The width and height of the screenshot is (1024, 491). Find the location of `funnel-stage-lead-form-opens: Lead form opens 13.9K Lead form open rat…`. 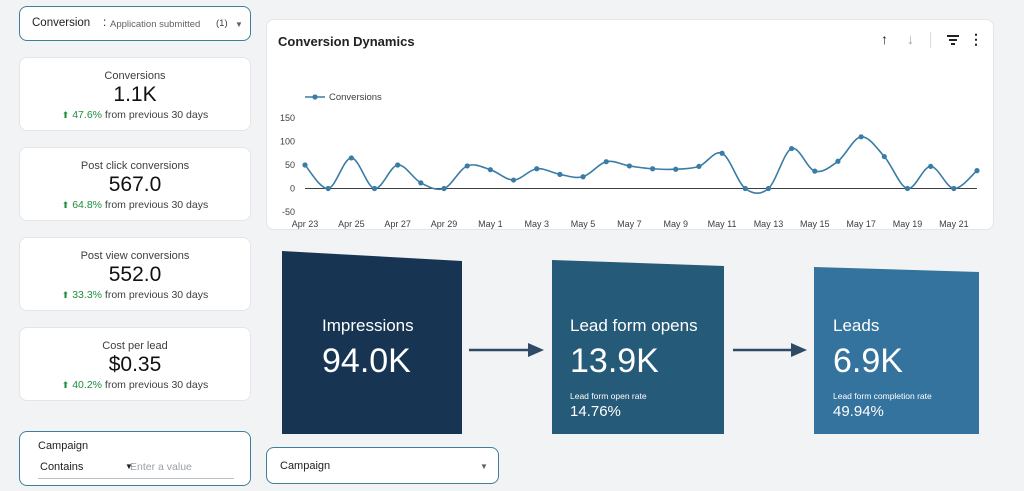

funnel-stage-lead-form-opens: Lead form opens 13.9K Lead form open rat… is located at coordinates (634, 368).